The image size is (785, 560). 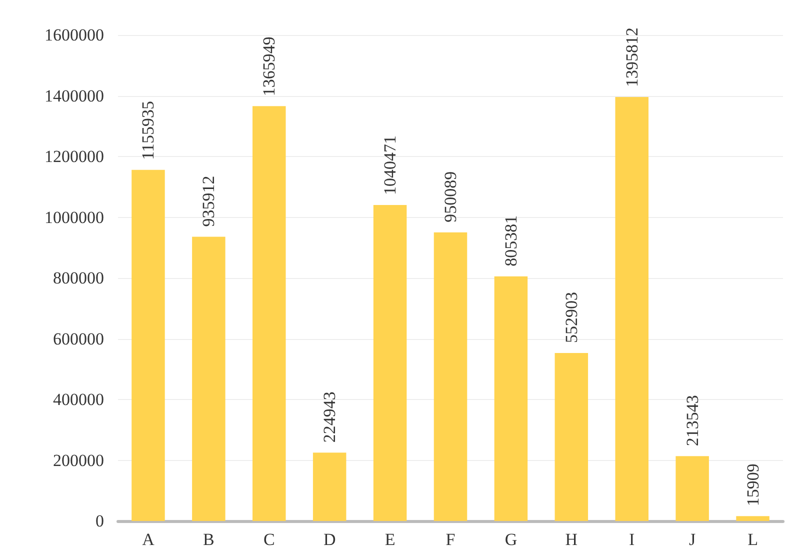 I want to click on x-tick-label: D, so click(x=329, y=539).